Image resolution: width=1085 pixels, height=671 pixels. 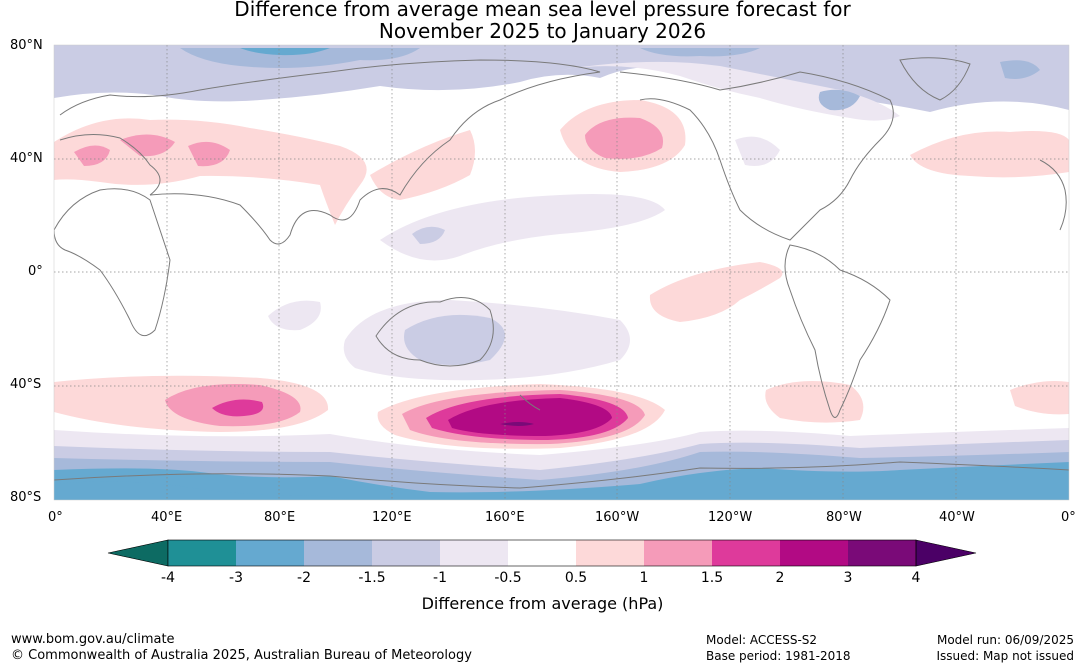 I want to click on lon-label-0-left: 0°, so click(x=55, y=517).